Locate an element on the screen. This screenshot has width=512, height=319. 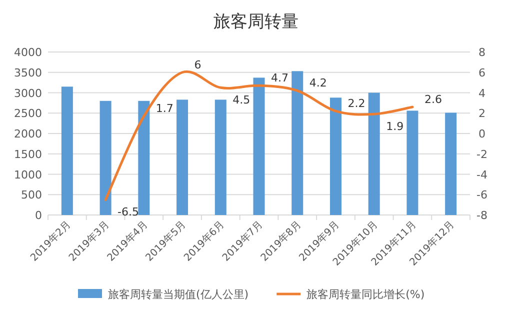
chart-title: 旅客周转量 is located at coordinates (256, 22).